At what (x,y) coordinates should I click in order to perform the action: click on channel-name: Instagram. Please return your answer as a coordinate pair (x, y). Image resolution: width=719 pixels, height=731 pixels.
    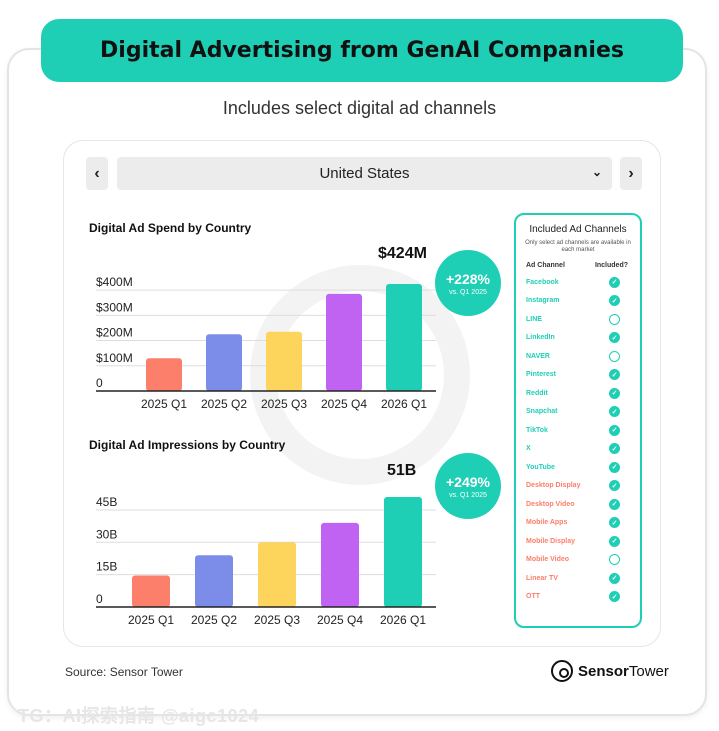
    Looking at the image, I should click on (543, 301).